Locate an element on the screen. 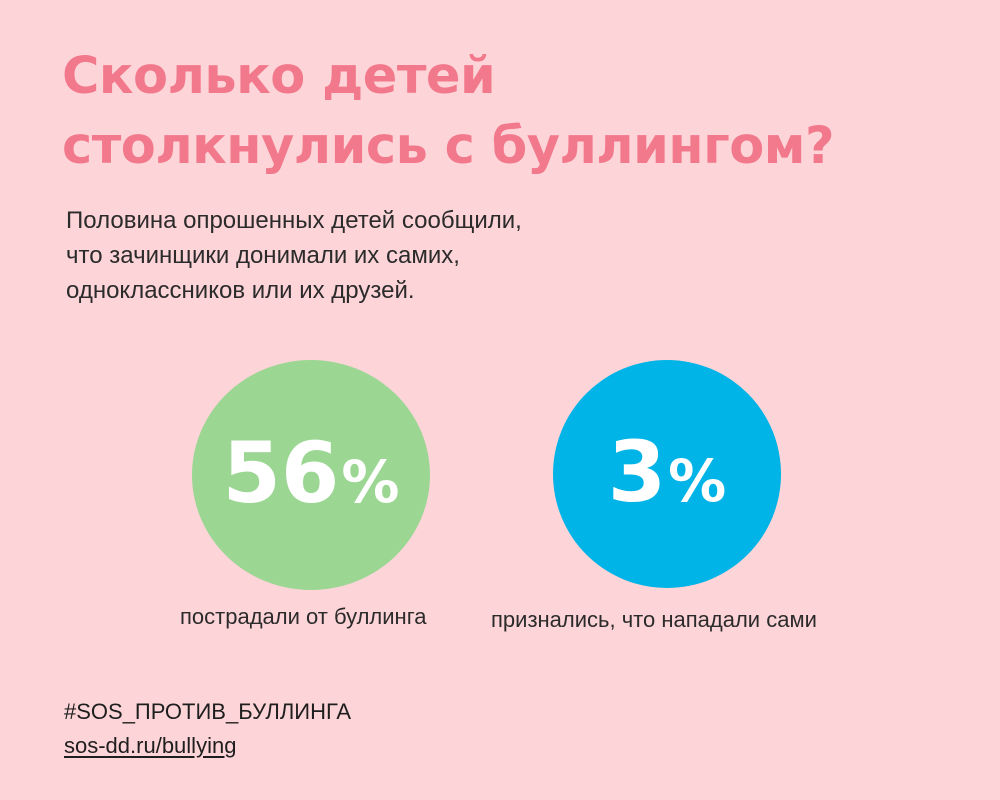  title-line-1: Сколько детей is located at coordinates (279, 76).